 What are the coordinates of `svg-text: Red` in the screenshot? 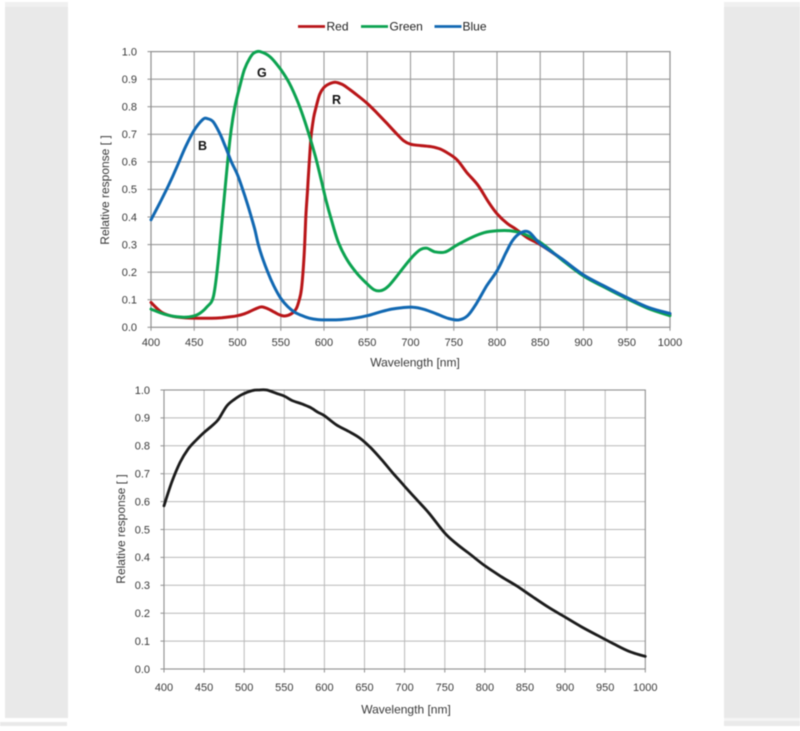 It's located at (338, 27).